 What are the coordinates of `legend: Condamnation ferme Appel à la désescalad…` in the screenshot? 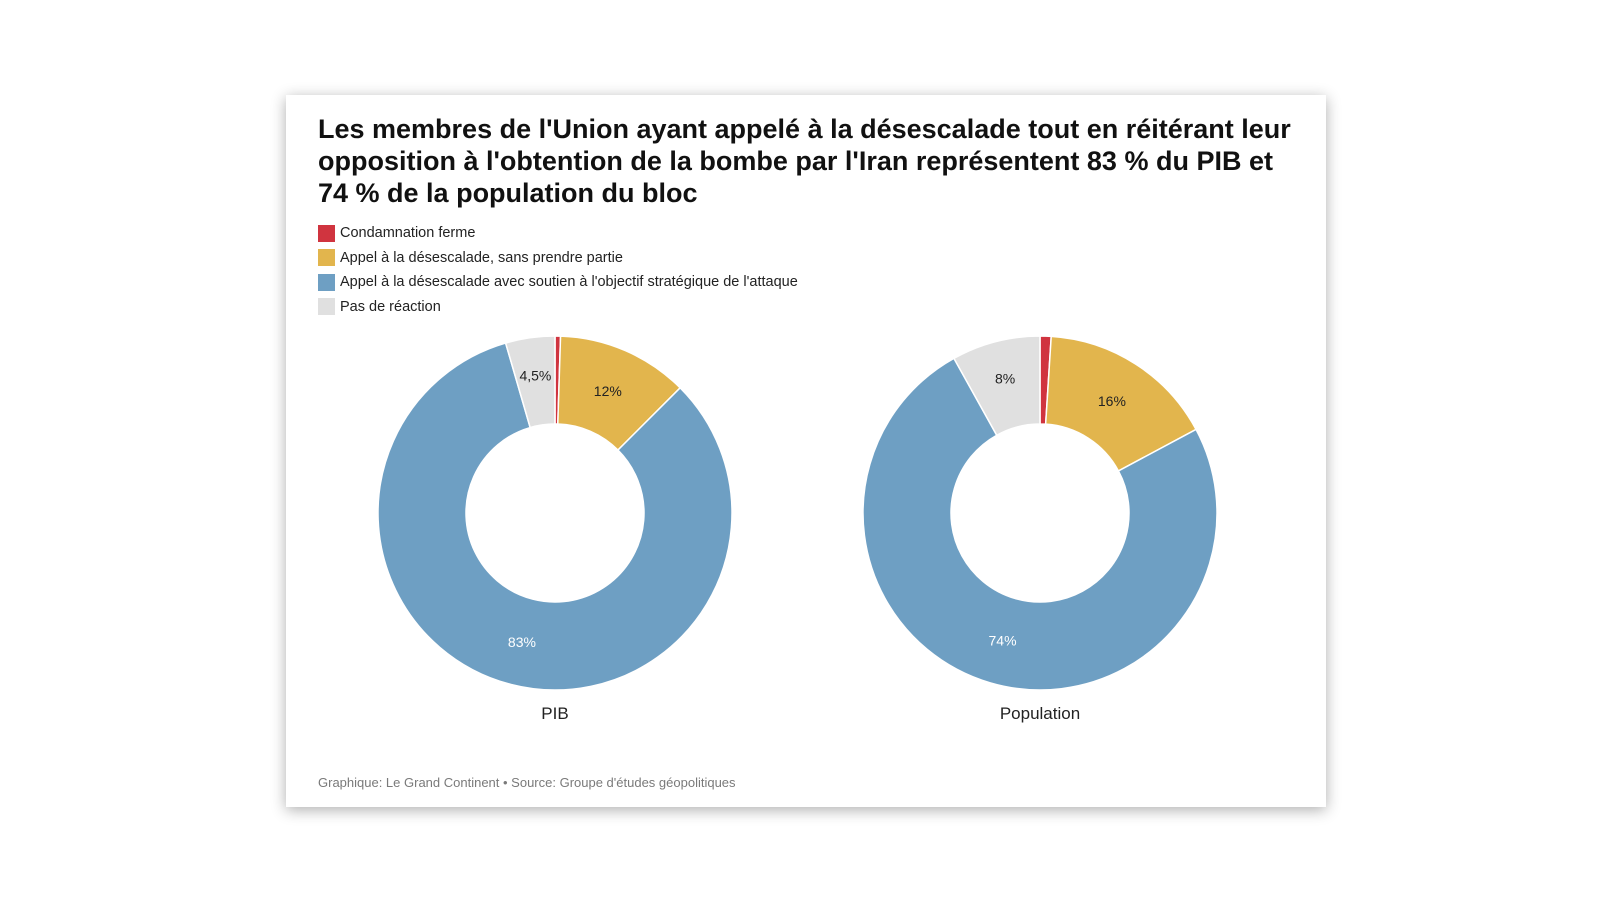 It's located at (558, 270).